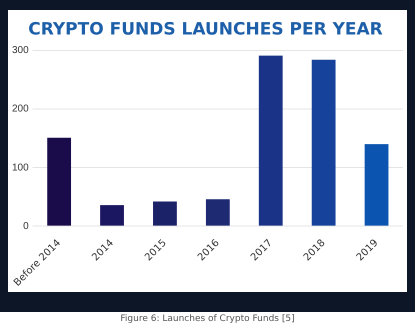  Describe the element at coordinates (21, 109) in the screenshot. I see `y-tick-label: 200` at that location.